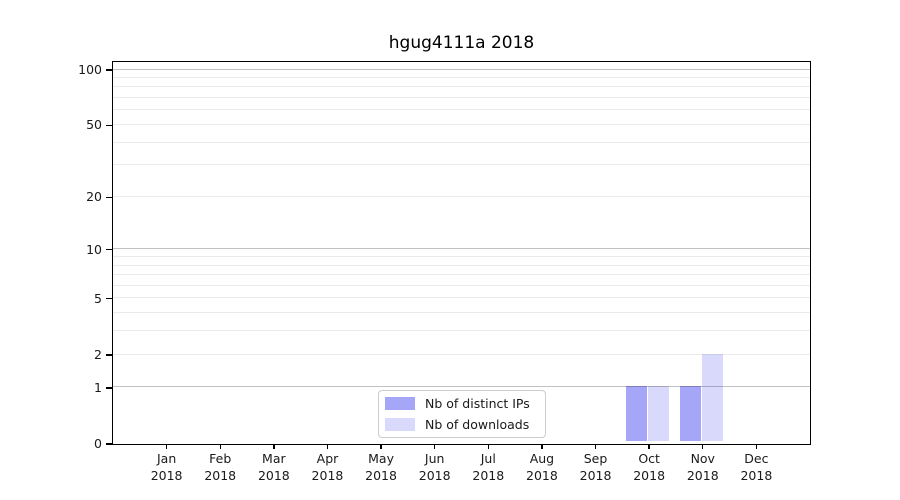 Image resolution: width=900 pixels, height=500 pixels. What do you see at coordinates (90, 69) in the screenshot?
I see `y-tick-label: 100` at bounding box center [90, 69].